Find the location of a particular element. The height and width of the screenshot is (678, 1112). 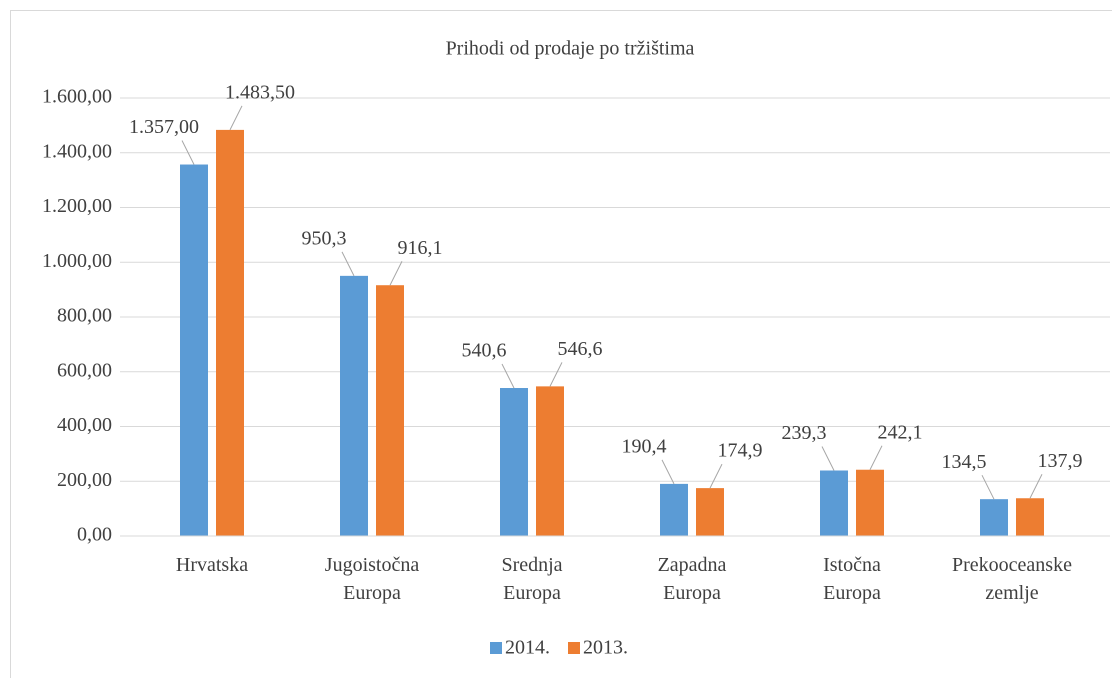

data-label: 1.483,50 is located at coordinates (260, 92).